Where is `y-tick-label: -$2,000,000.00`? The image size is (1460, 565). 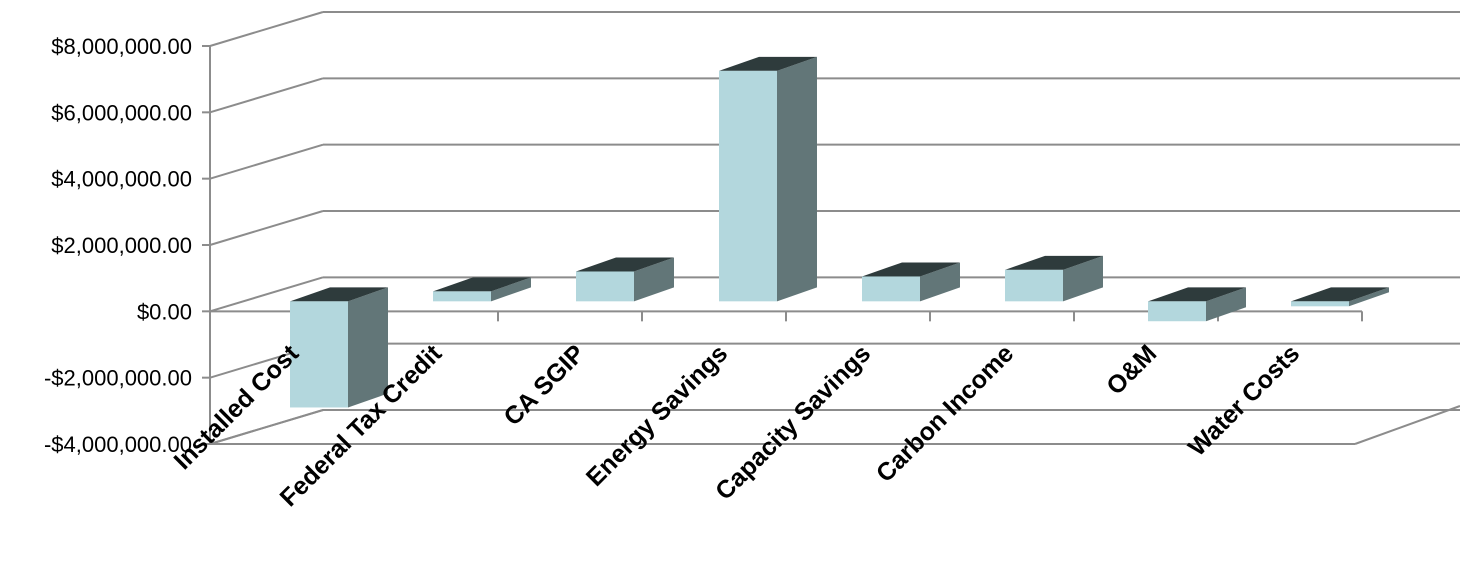 y-tick-label: -$2,000,000.00 is located at coordinates (118, 378).